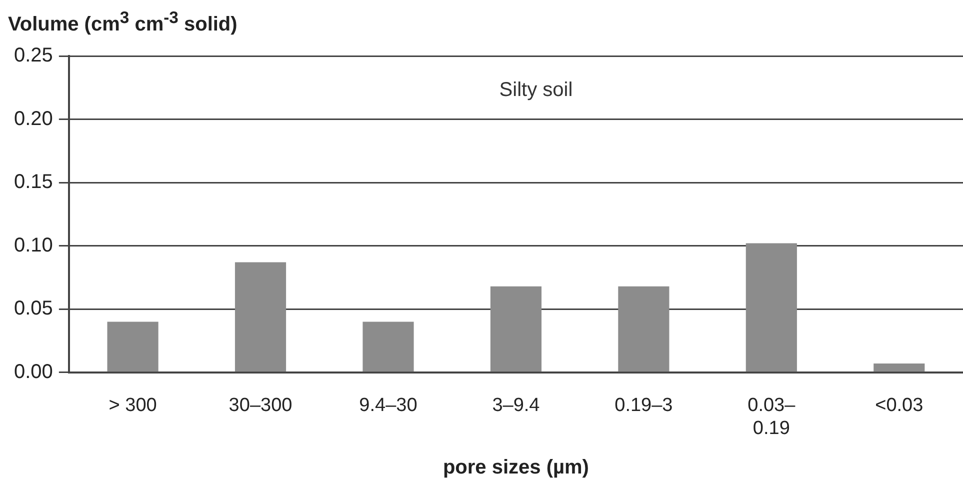 This screenshot has width=963, height=494. What do you see at coordinates (643, 405) in the screenshot?
I see `x-tick-label: 0.19–3` at bounding box center [643, 405].